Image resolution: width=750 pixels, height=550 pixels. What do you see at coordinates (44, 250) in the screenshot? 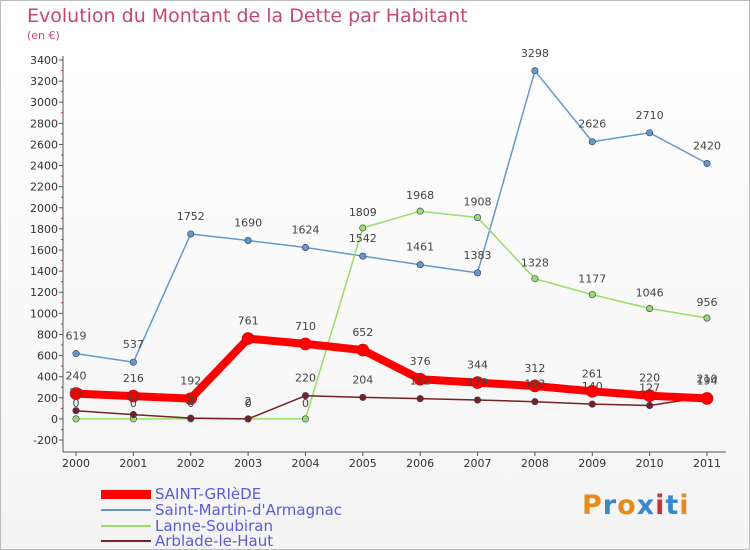
I see `y-tick-label: 1600` at bounding box center [44, 250].